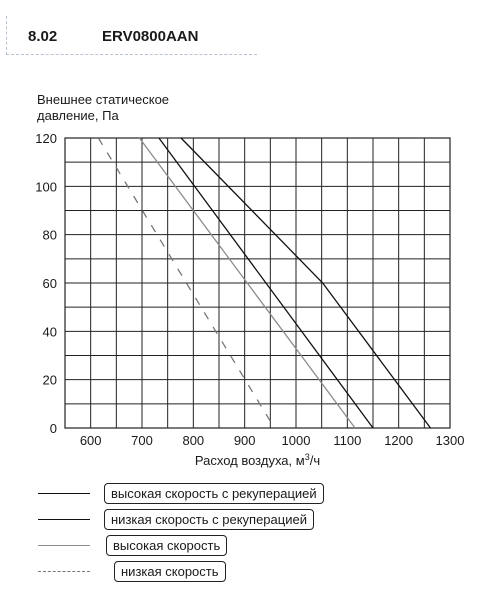  Describe the element at coordinates (50, 331) in the screenshot. I see `y-tick-label: 40` at that location.